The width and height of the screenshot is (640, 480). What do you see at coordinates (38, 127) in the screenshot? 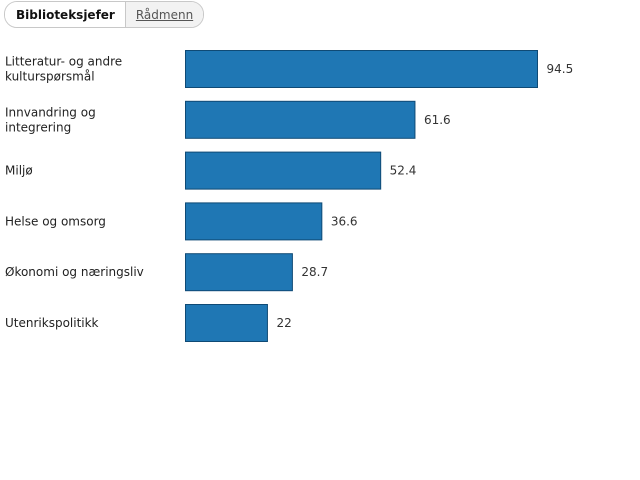
I see `category-label-line: integrering` at bounding box center [38, 127].